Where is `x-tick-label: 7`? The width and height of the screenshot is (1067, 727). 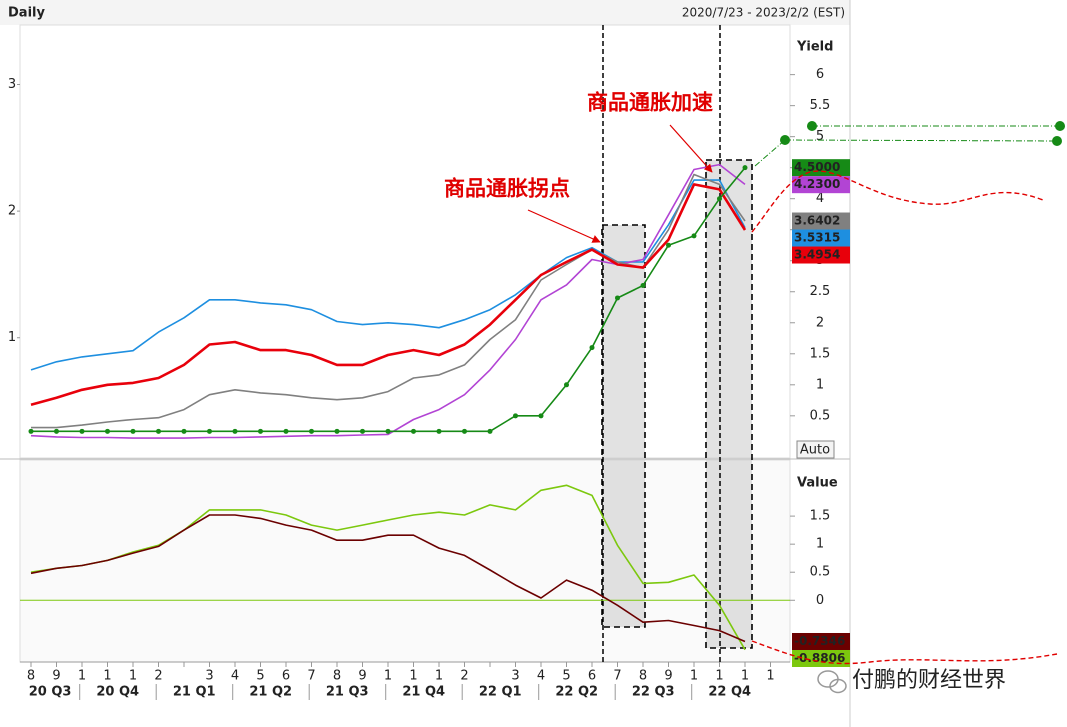 x-tick-label: 7 is located at coordinates (617, 676).